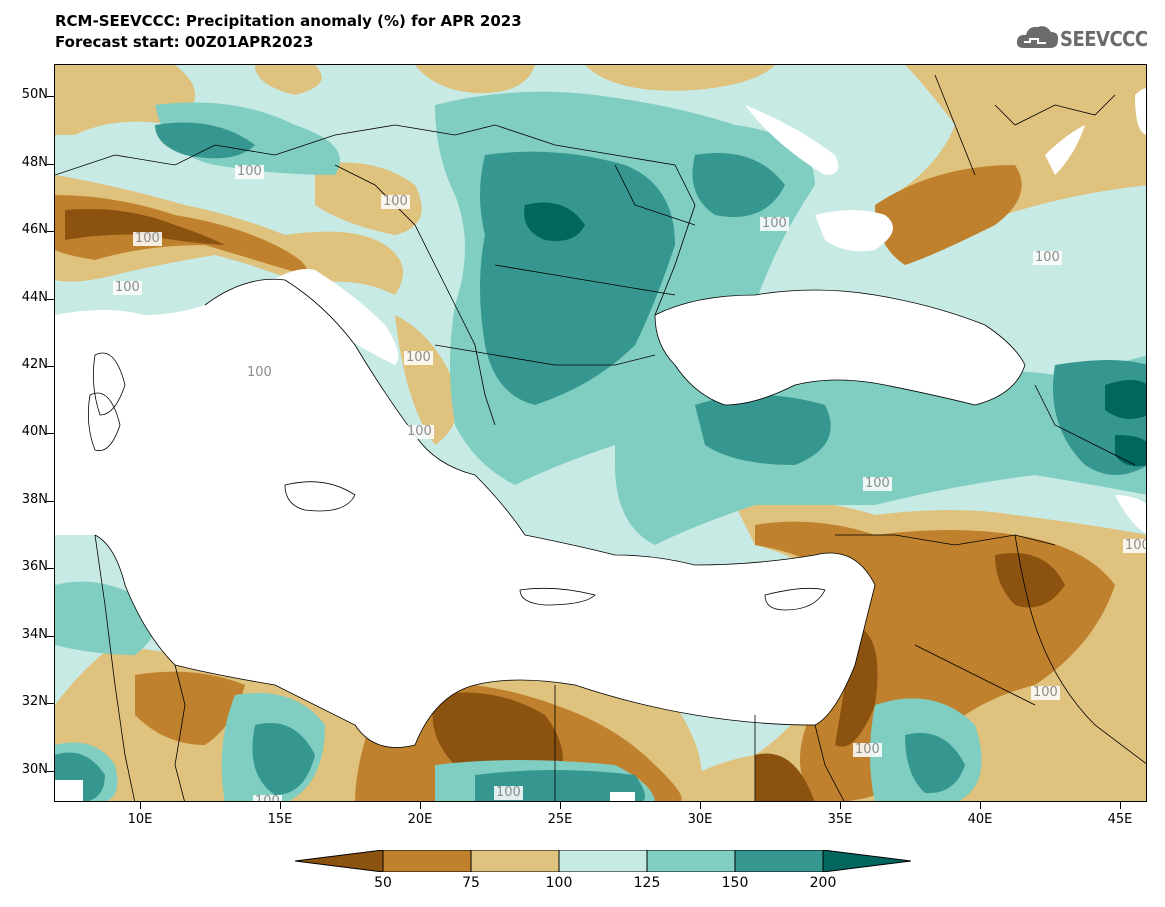 The width and height of the screenshot is (1165, 907). I want to click on colorbar-label: 125, so click(647, 883).